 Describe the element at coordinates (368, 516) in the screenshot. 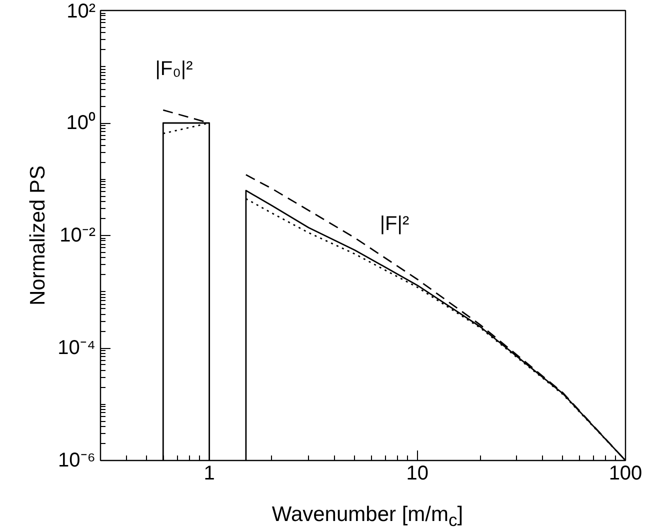

I see `x-axis-title: Wavenumber [m/m$_{c}$]` at that location.